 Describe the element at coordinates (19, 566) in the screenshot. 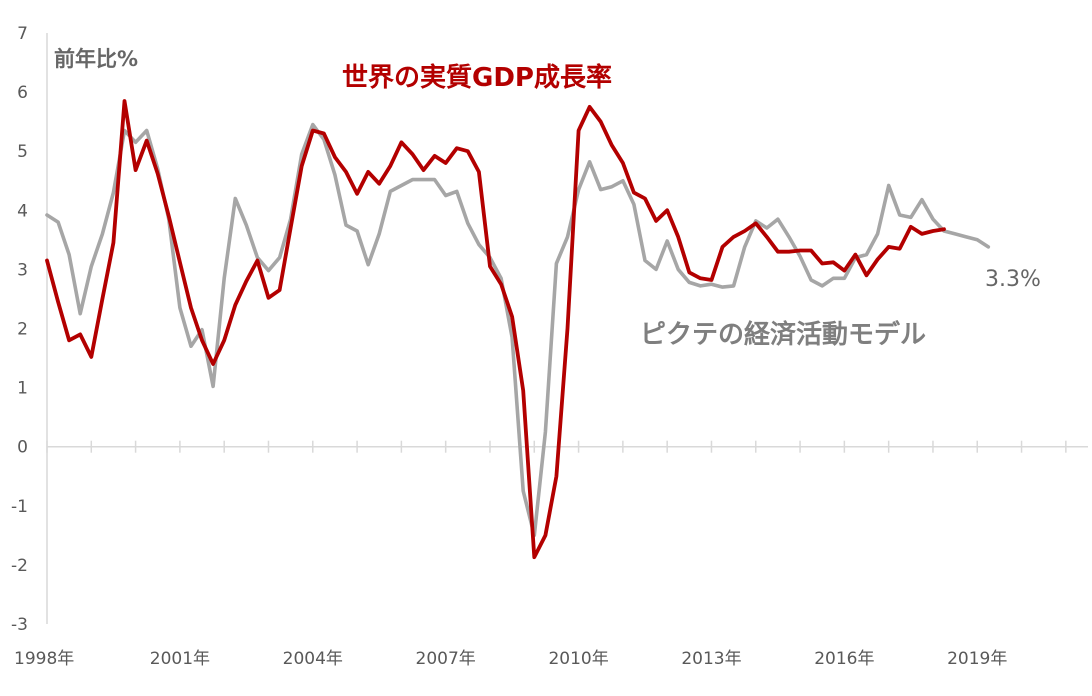

I see `y-tick-label: -2` at that location.